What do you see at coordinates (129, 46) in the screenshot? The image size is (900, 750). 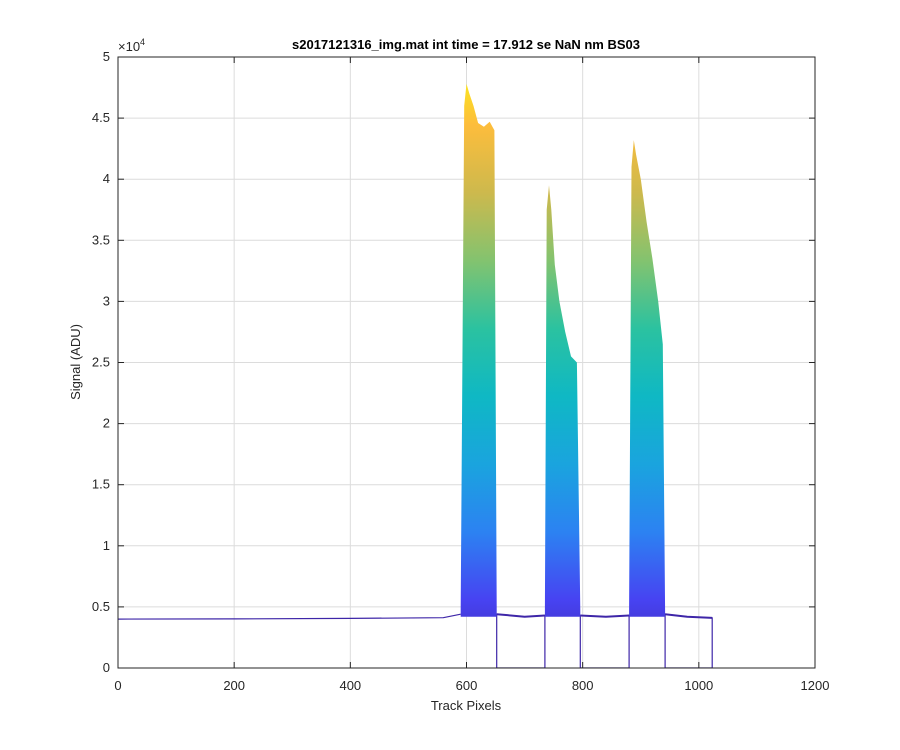 I see `y-exponent-label: ×10` at bounding box center [129, 46].